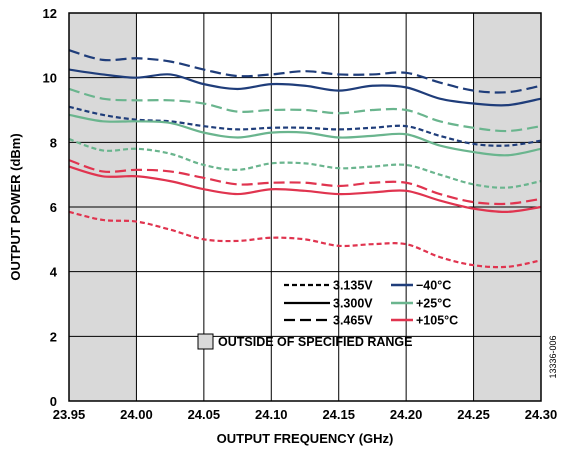 The image size is (569, 455). What do you see at coordinates (353, 304) in the screenshot?
I see `legend-voltage-label-1: 3.300V` at bounding box center [353, 304].